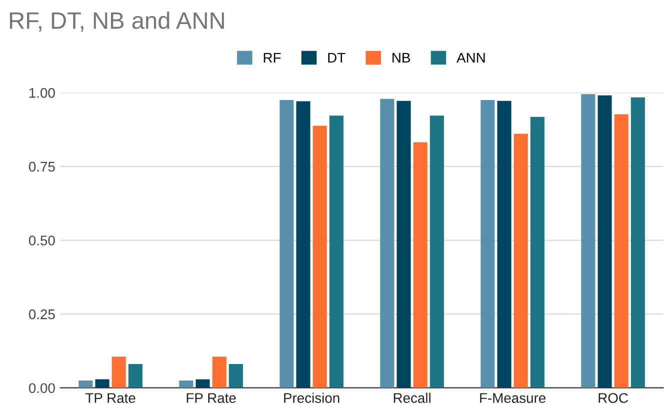 The width and height of the screenshot is (670, 410). I want to click on legend-label: NB, so click(401, 57).